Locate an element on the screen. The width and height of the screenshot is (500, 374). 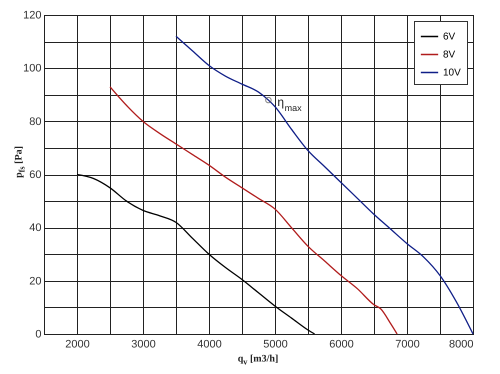
x-tick-label: 6000 is located at coordinates (341, 344).